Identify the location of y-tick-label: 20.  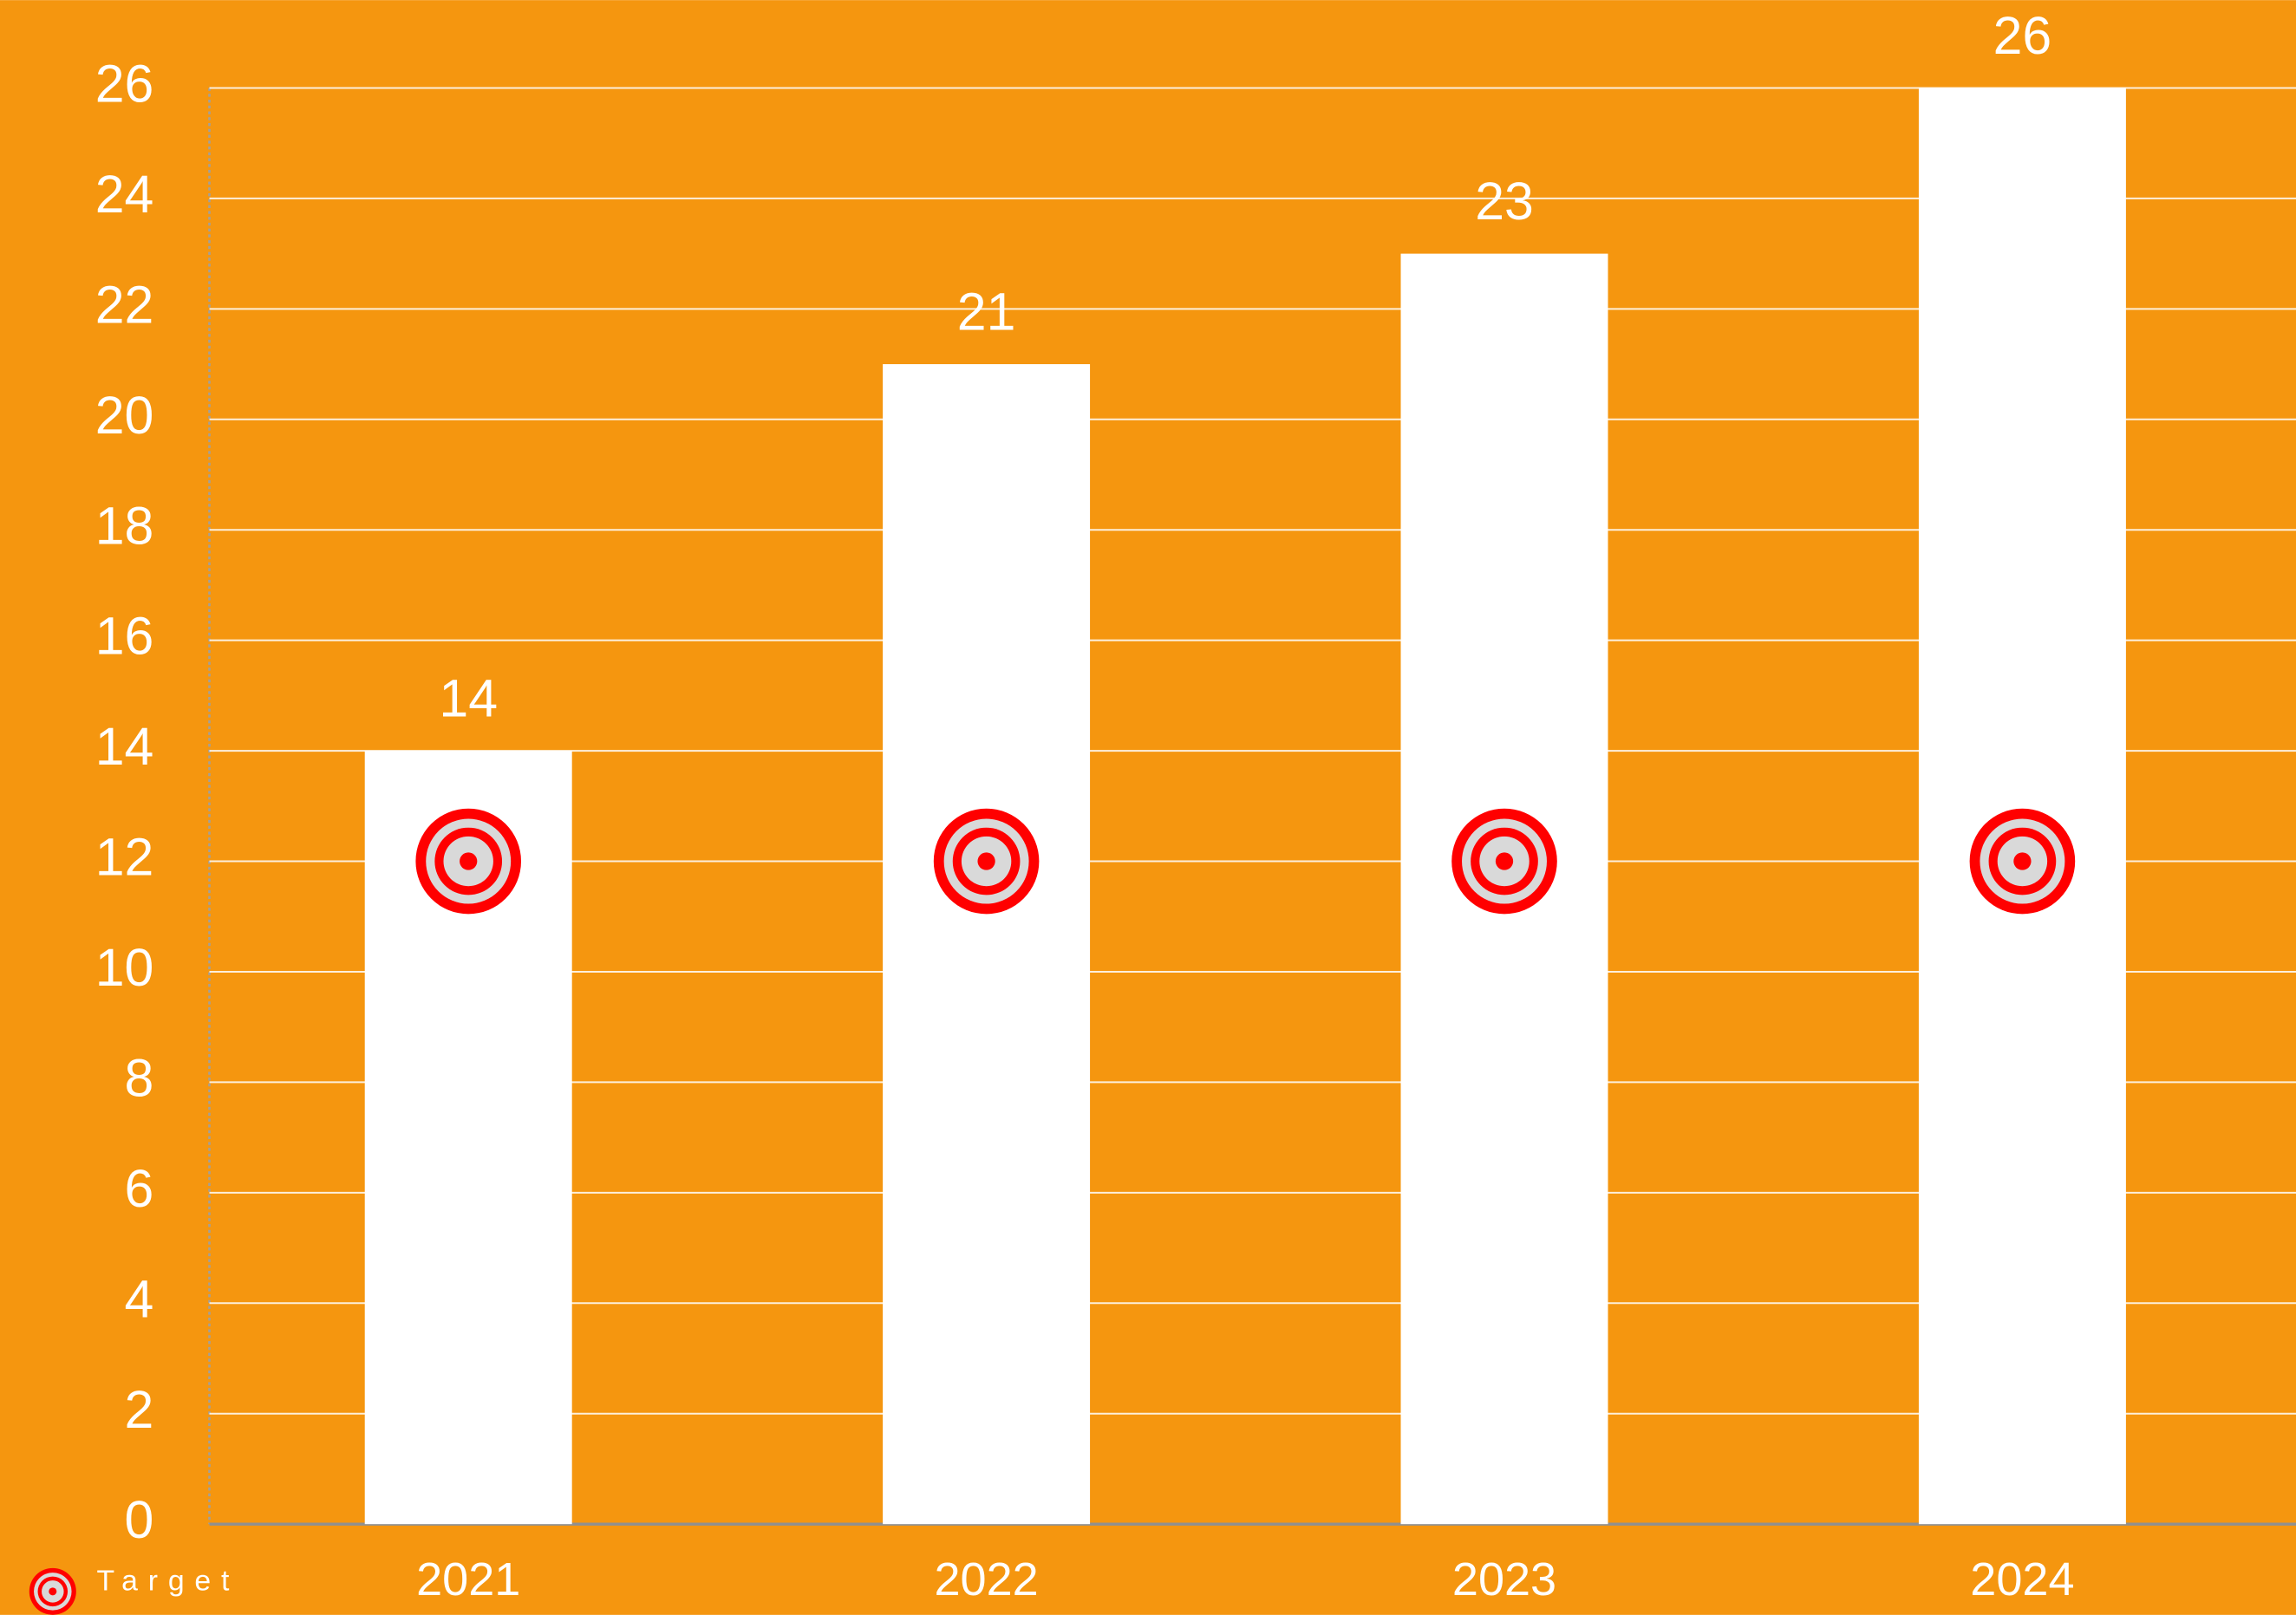
(125, 416).